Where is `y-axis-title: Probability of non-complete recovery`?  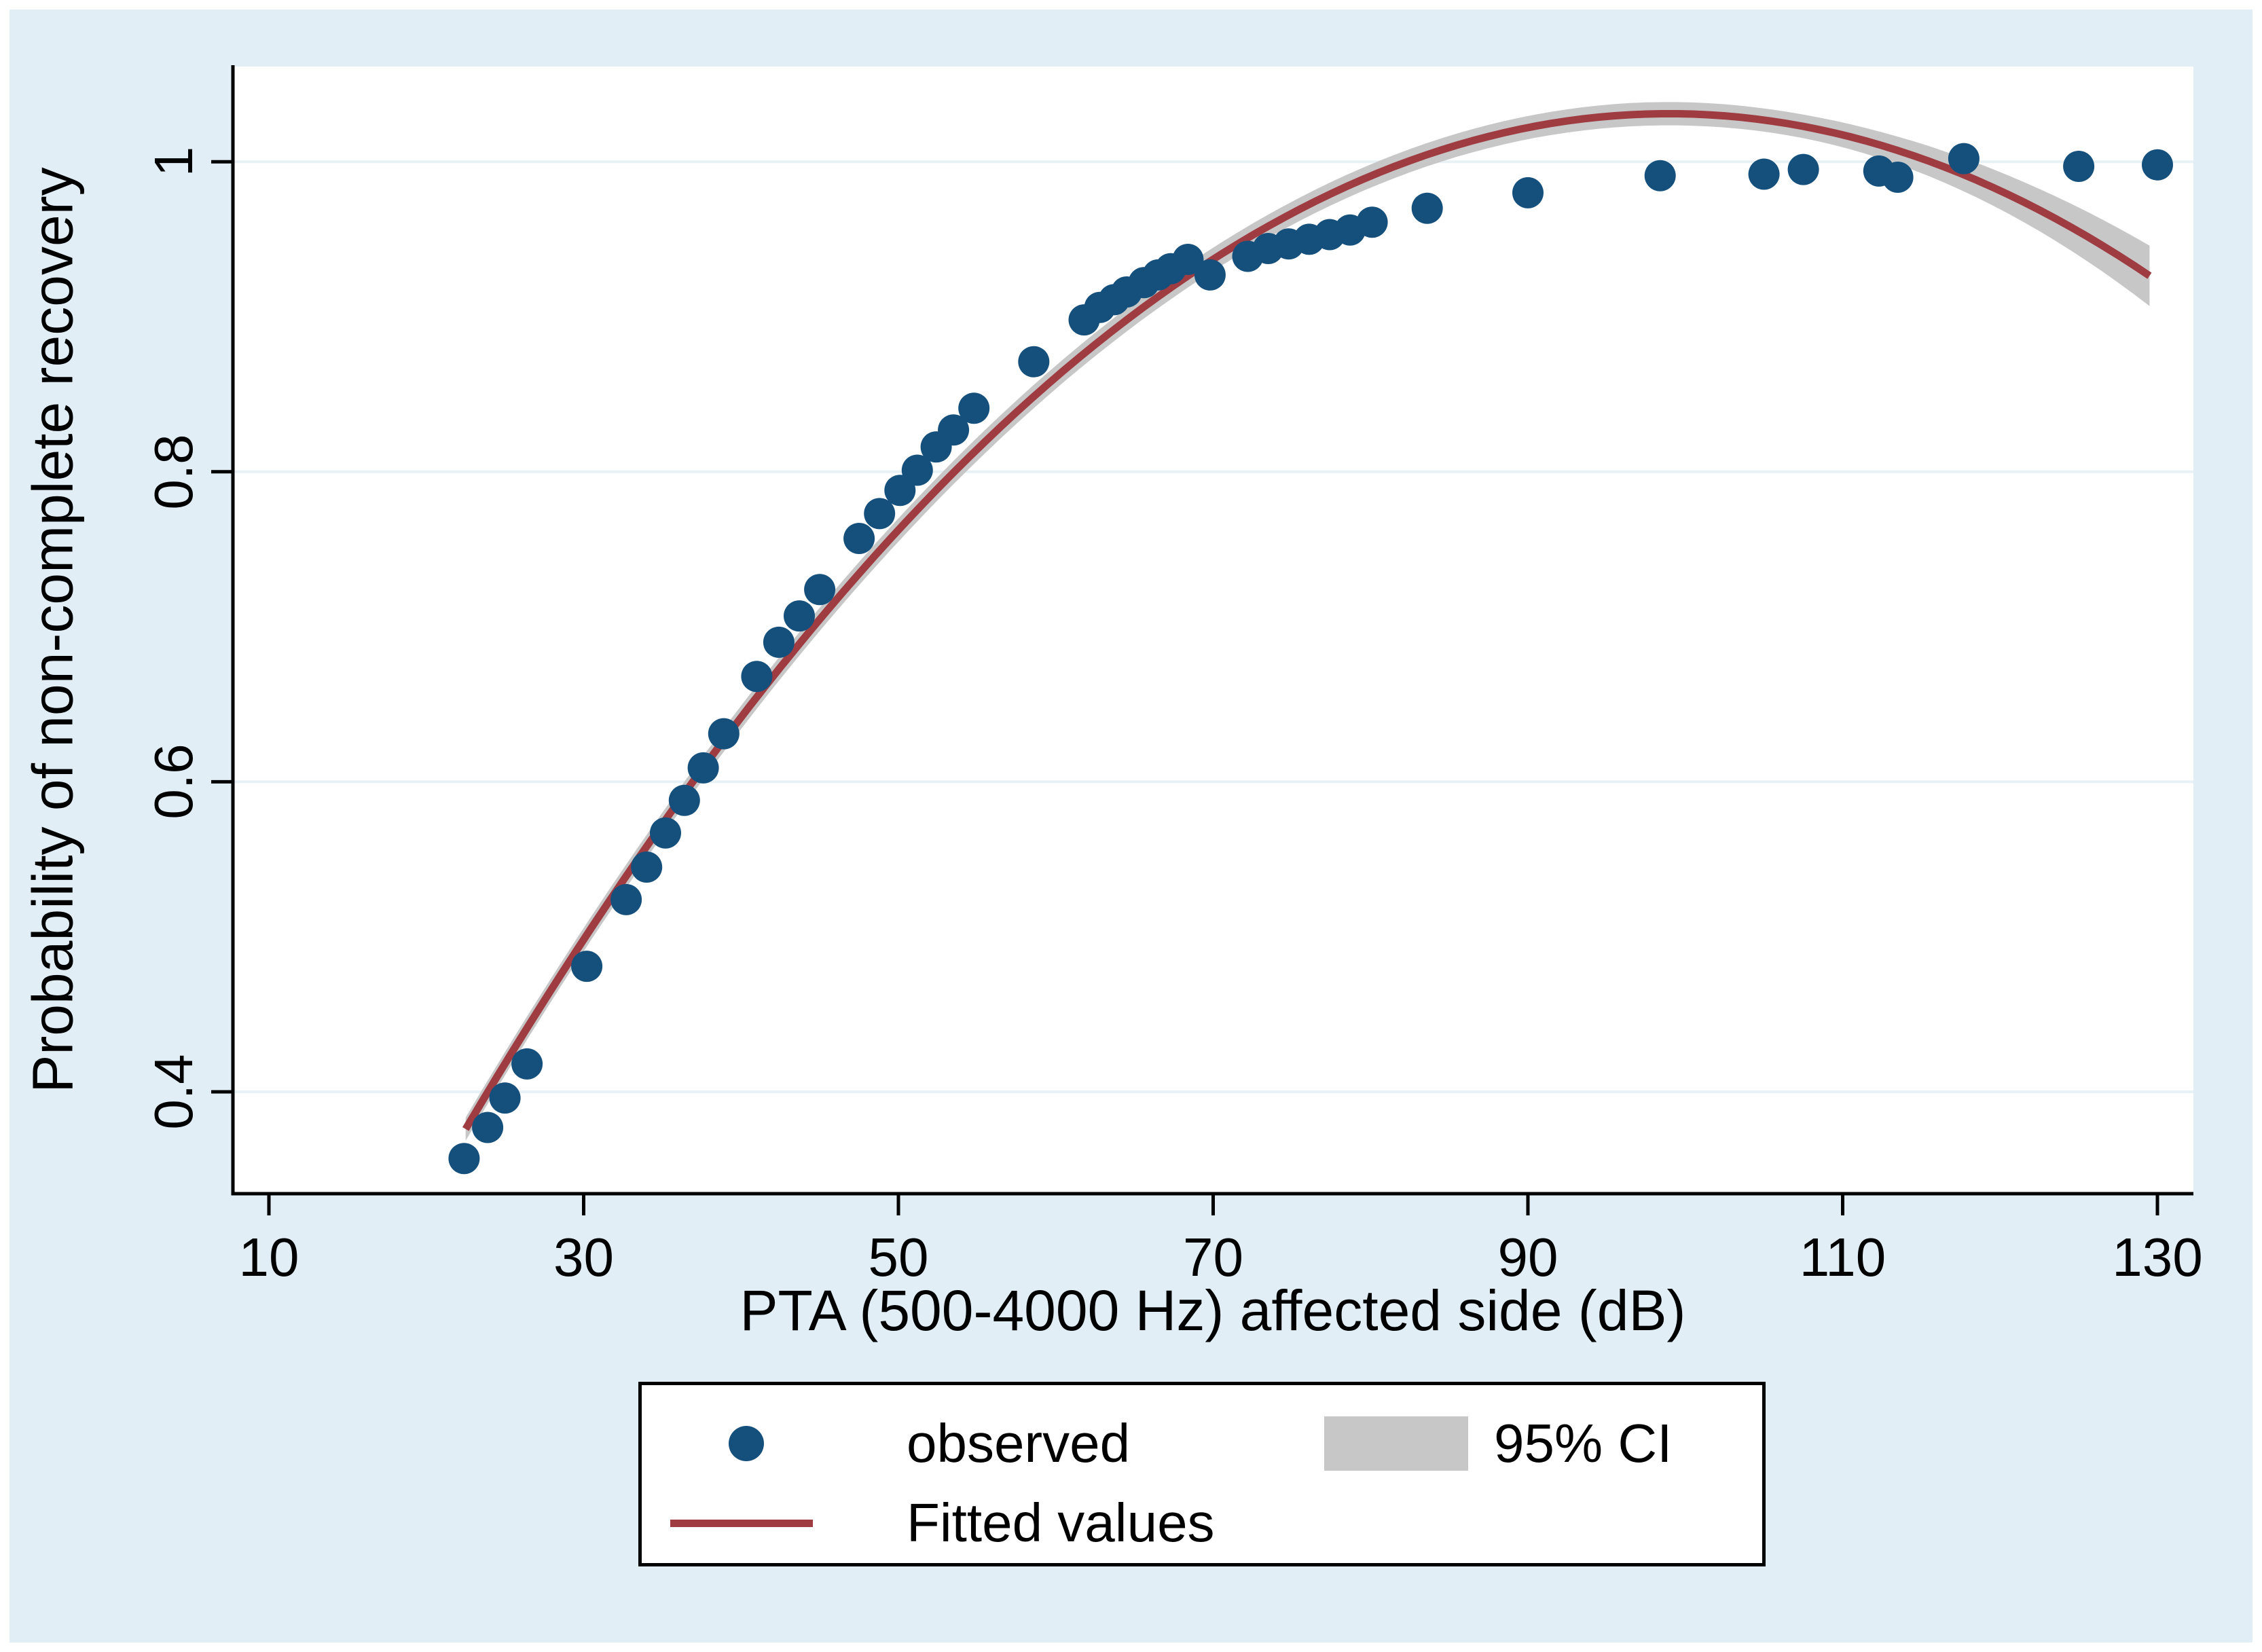 y-axis-title: Probability of non-complete recovery is located at coordinates (52, 630).